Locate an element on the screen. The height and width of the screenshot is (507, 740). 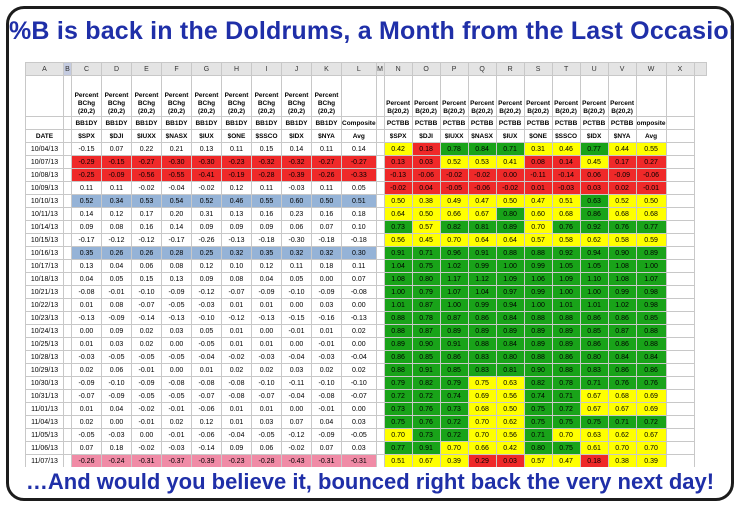
bchg-value-cell: -0.03 is located at coordinates (296, 188).